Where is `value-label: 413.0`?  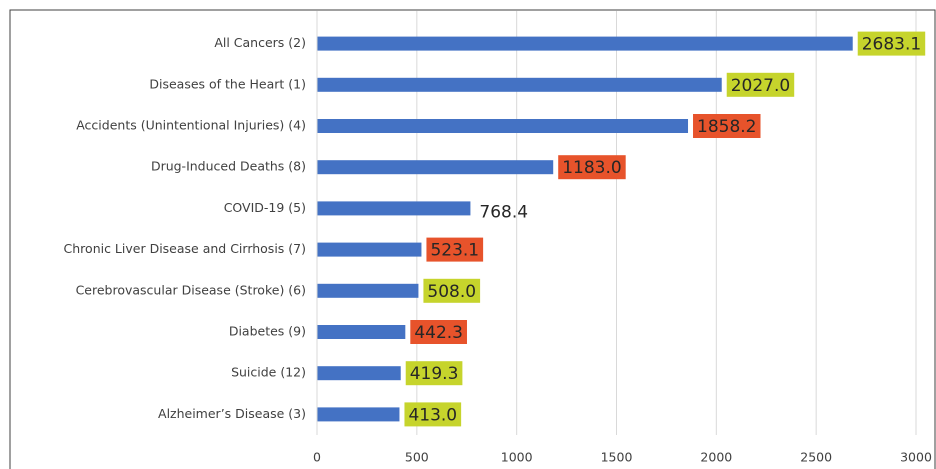
value-label: 413.0 is located at coordinates (432, 415).